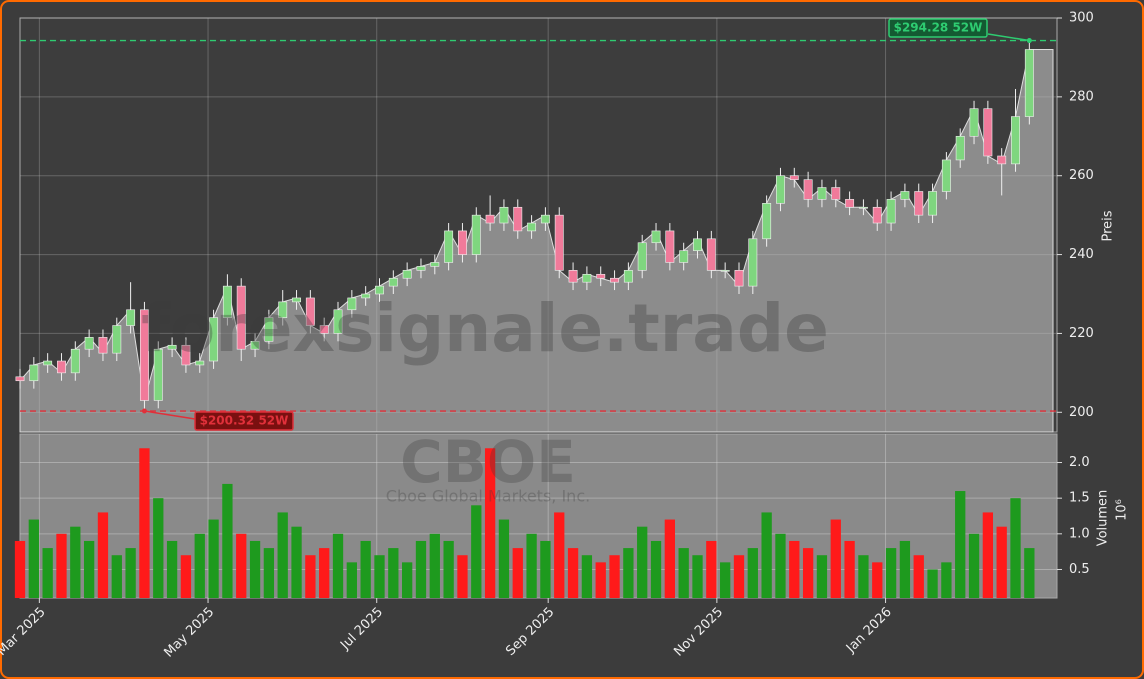 The height and width of the screenshot is (679, 1144). What do you see at coordinates (1079, 569) in the screenshot?
I see `volume-tick-label: 0.5` at bounding box center [1079, 569].